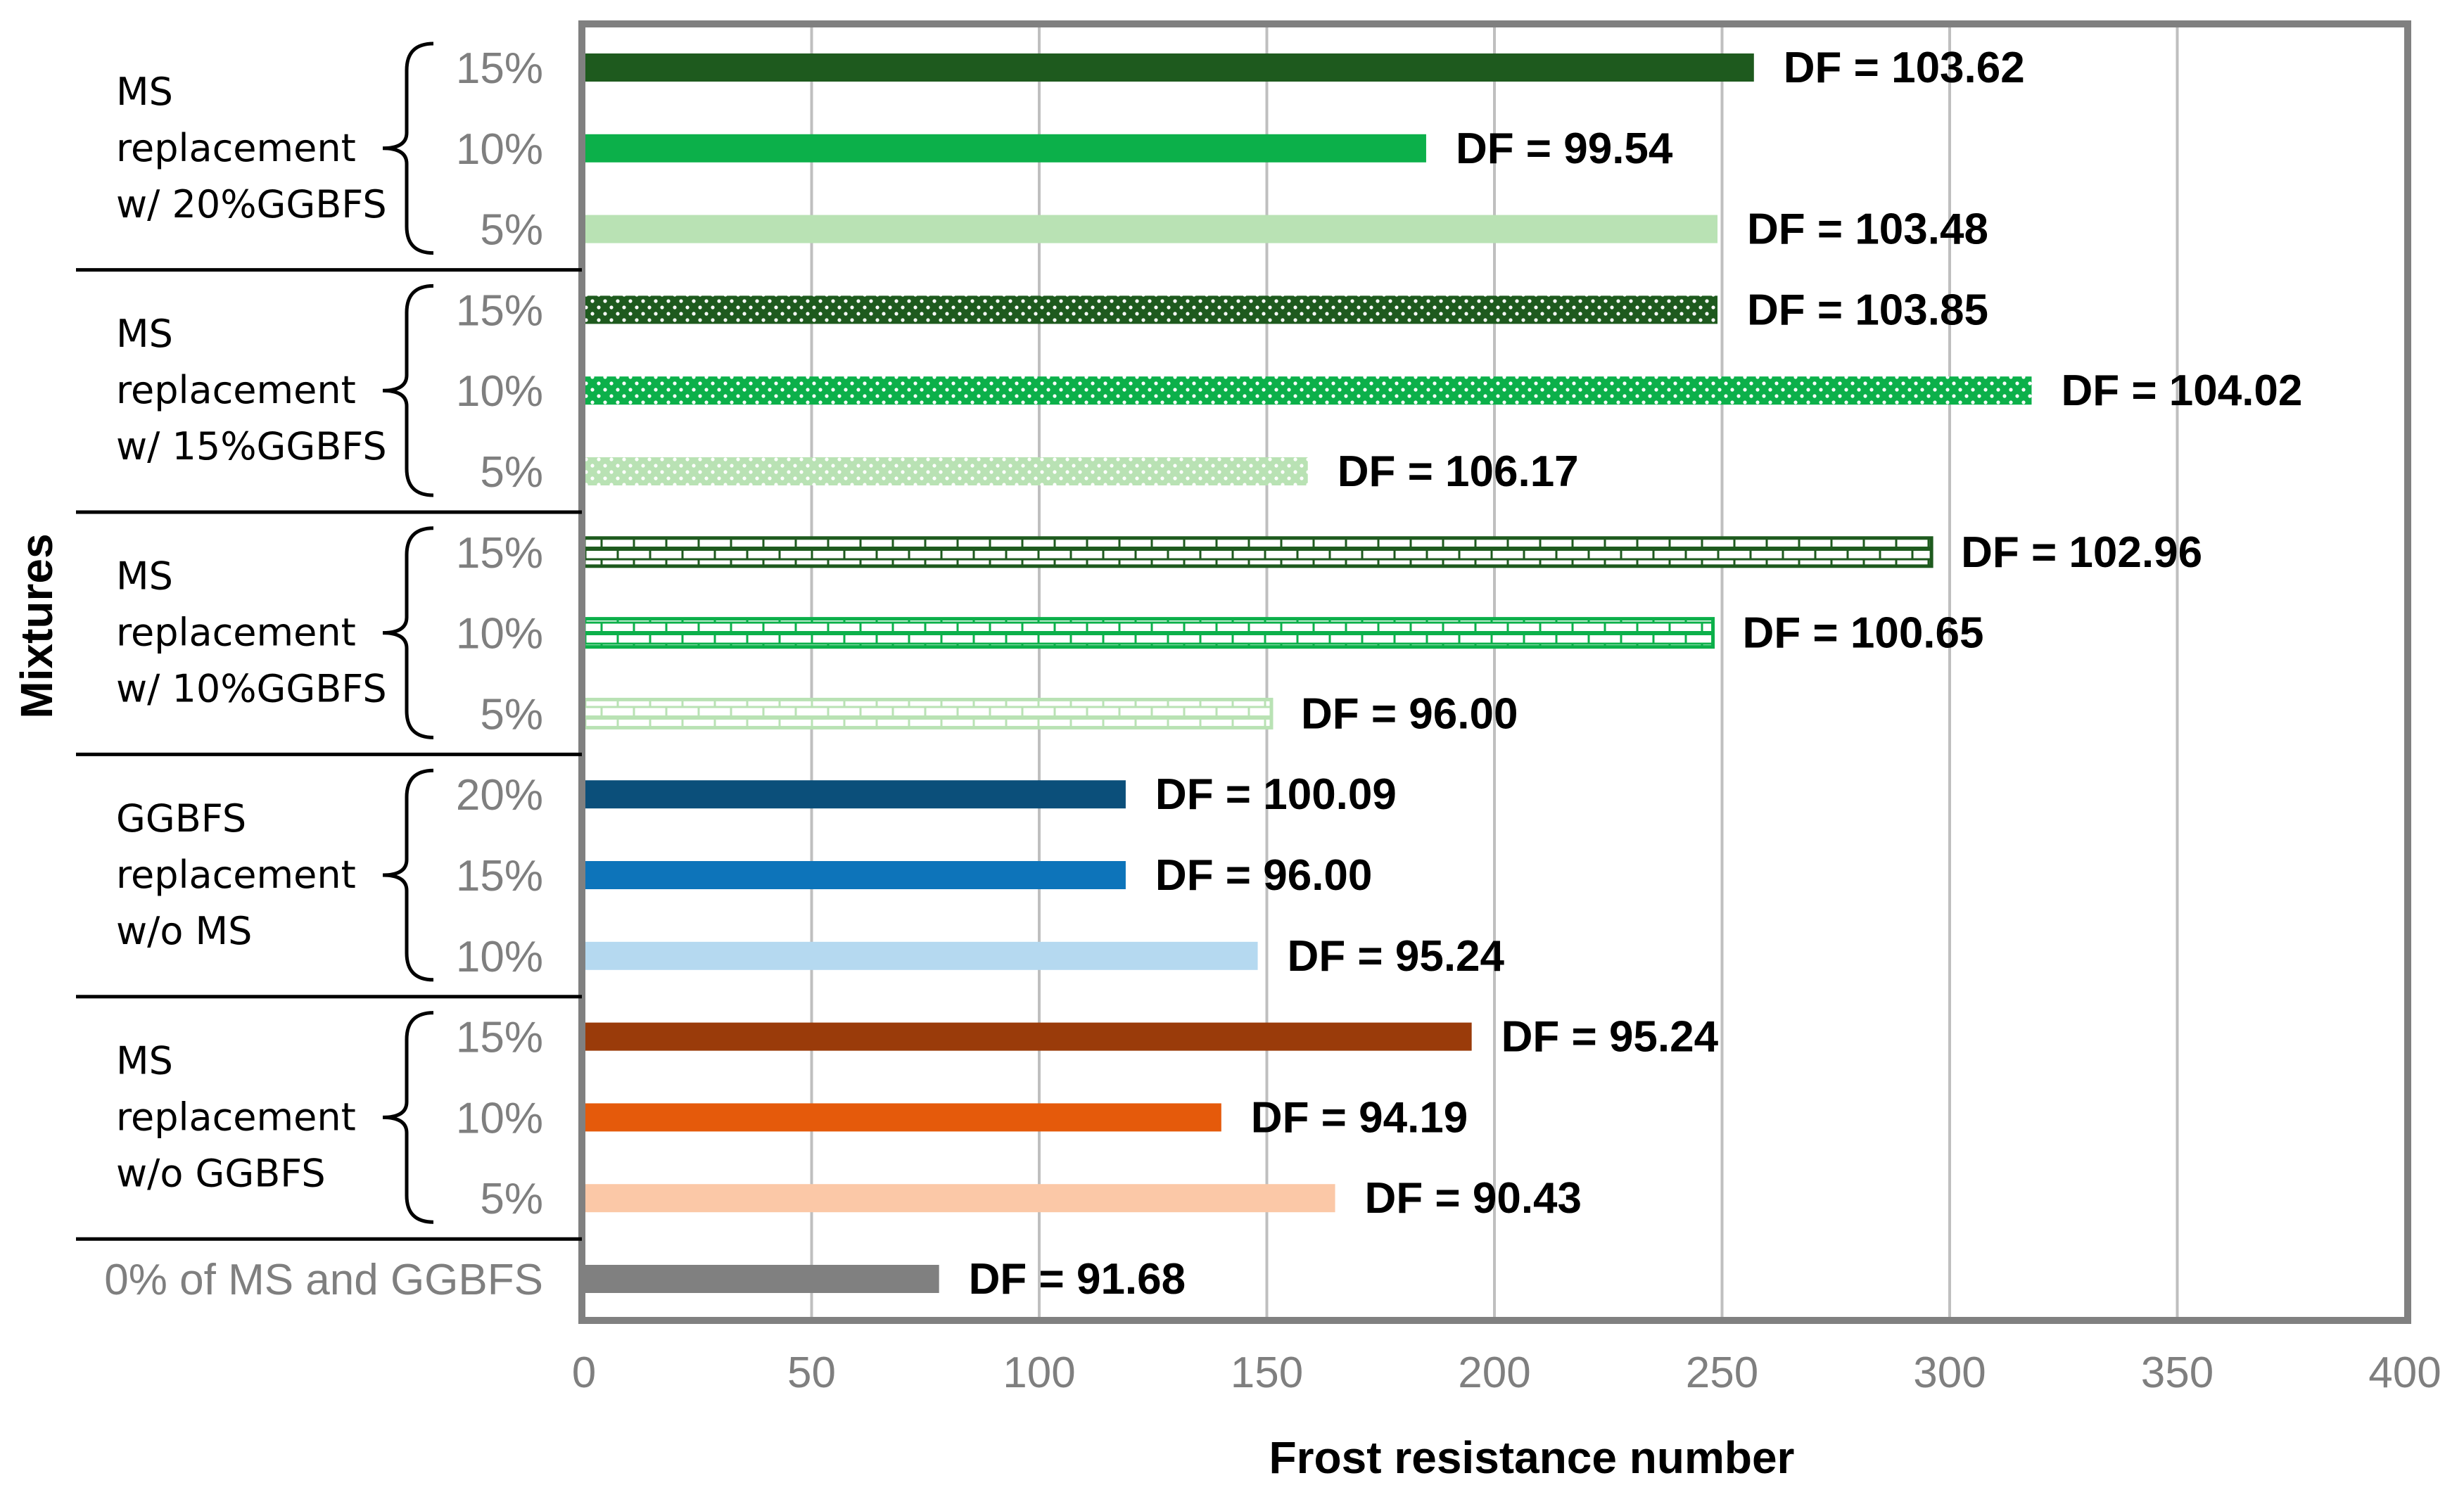 The width and height of the screenshot is (2464, 1497). Describe the element at coordinates (1267, 1373) in the screenshot. I see `x-tick-label: 150` at that location.